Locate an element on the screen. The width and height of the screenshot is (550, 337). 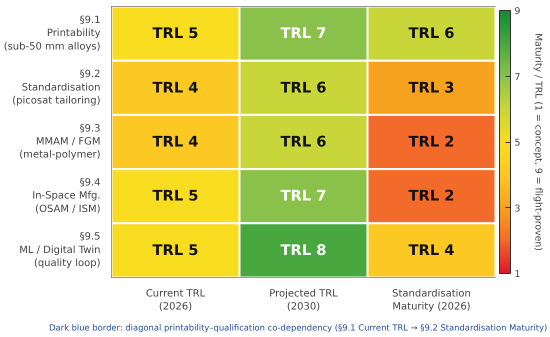
y-tick-label: §9.2 Standardisation (picosat tailoring) is located at coordinates (56, 87).